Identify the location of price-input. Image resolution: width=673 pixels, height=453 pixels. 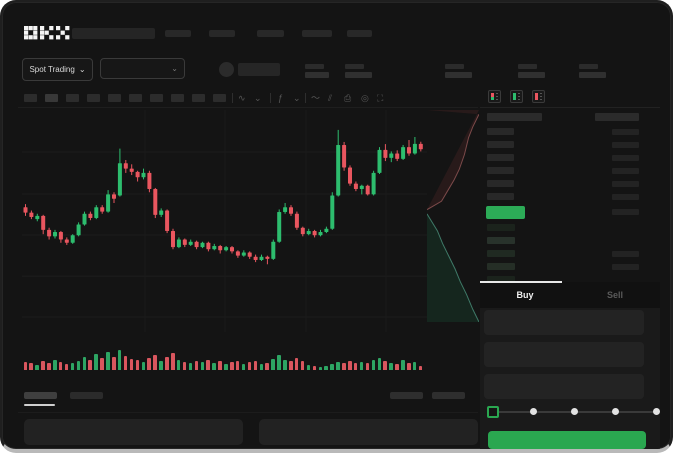
(564, 322).